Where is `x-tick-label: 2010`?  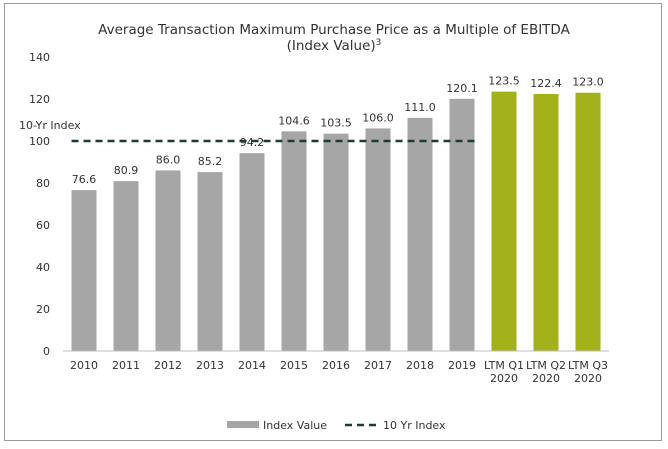
x-tick-label: 2010 is located at coordinates (84, 365).